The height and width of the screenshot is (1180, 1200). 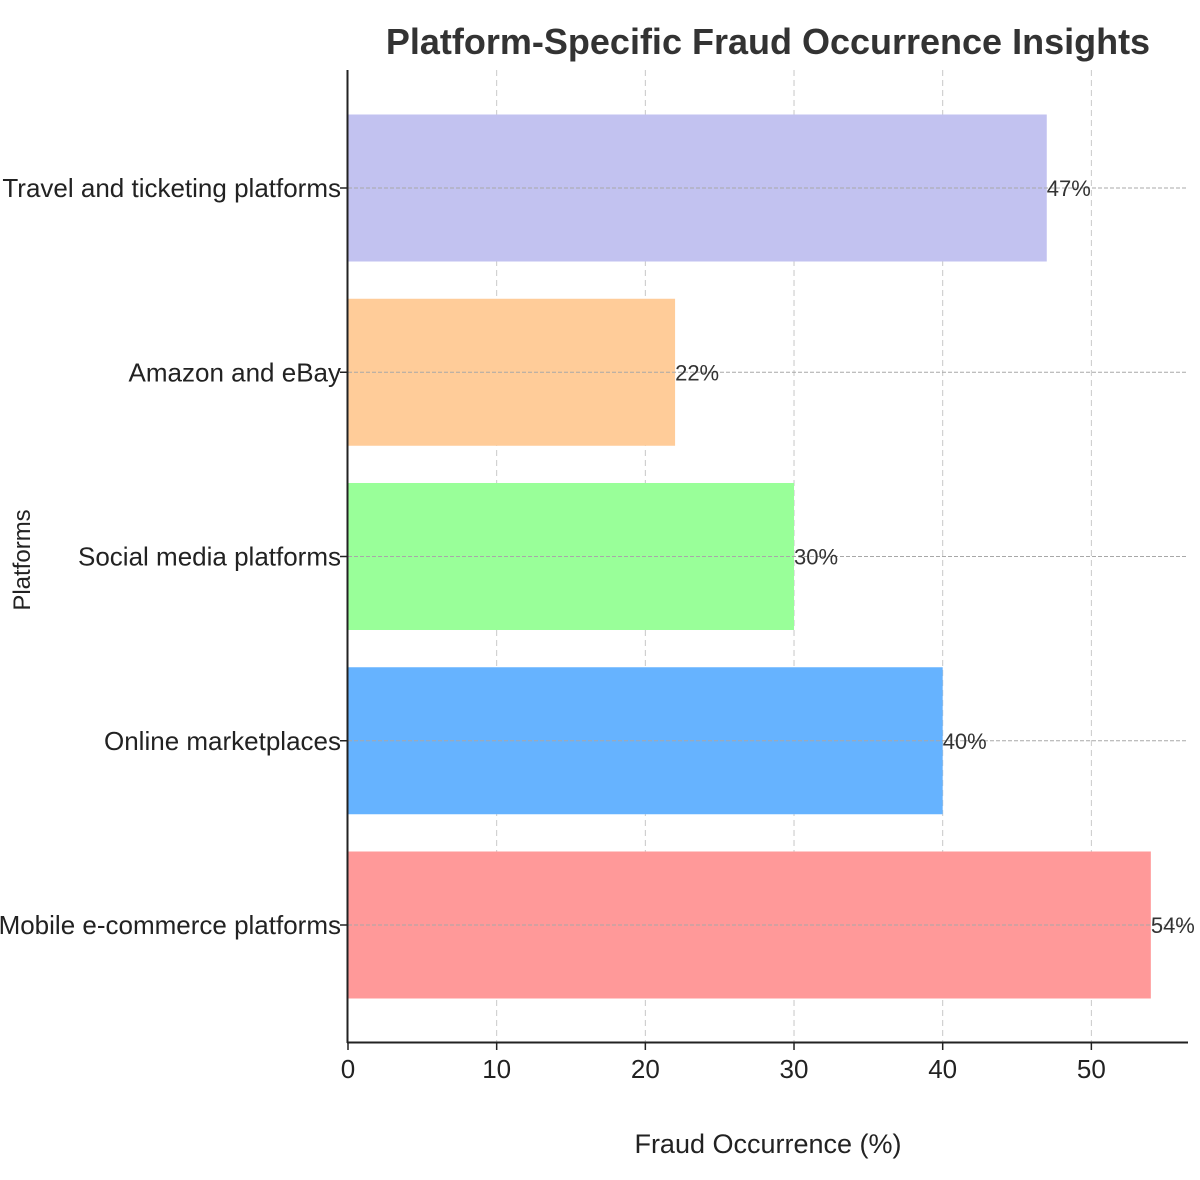 What do you see at coordinates (697, 372) in the screenshot?
I see `data-label: 22%` at bounding box center [697, 372].